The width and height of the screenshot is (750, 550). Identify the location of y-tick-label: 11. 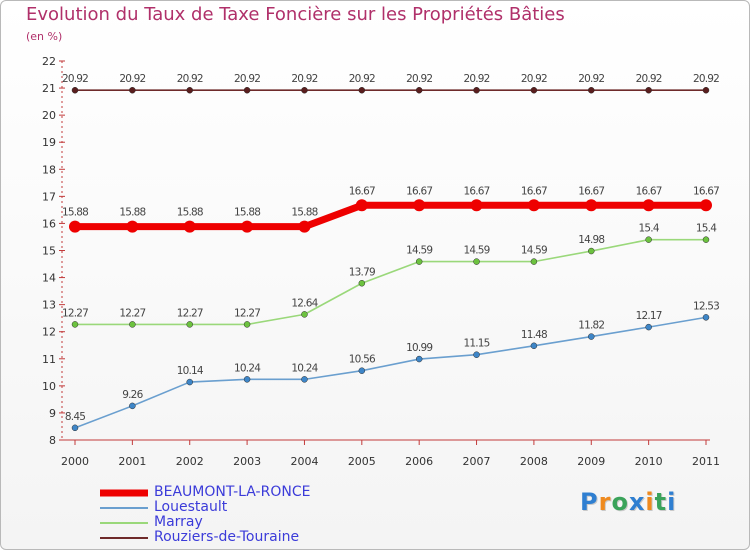
(49, 359).